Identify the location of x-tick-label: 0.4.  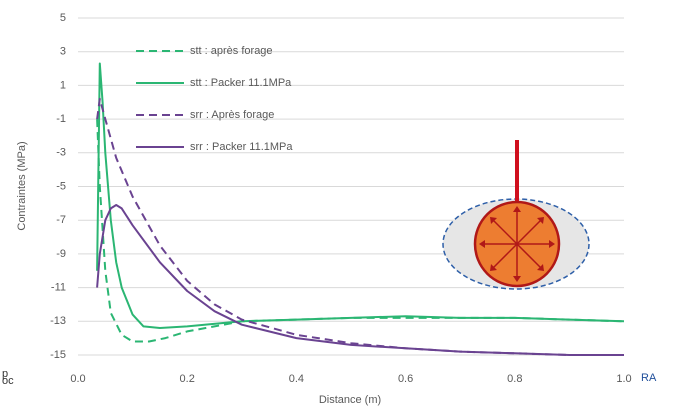
(296, 379).